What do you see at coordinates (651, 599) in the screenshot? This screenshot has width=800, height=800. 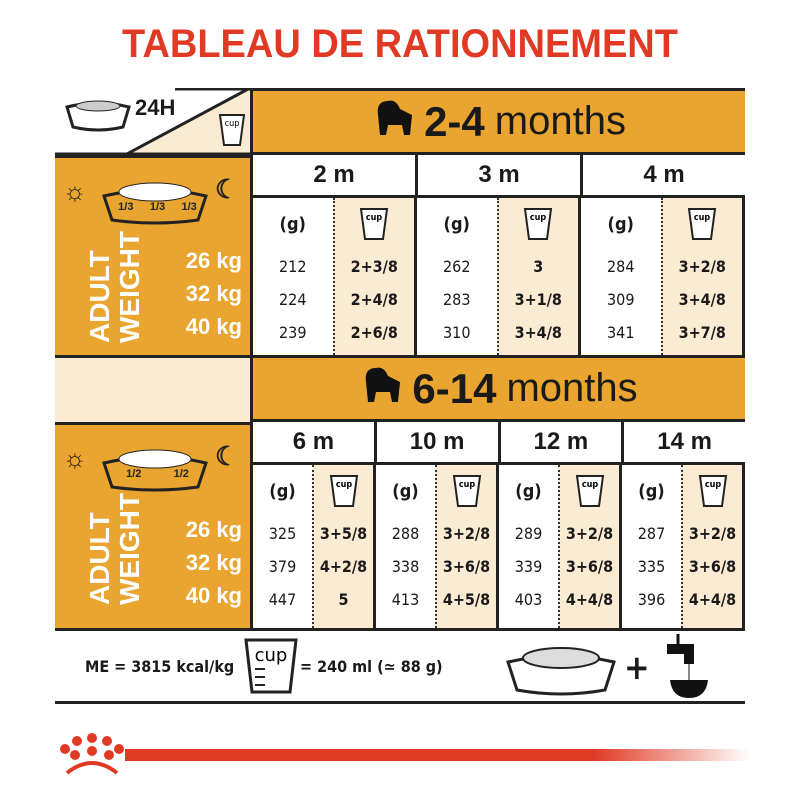 I see `grams-value: 396` at bounding box center [651, 599].